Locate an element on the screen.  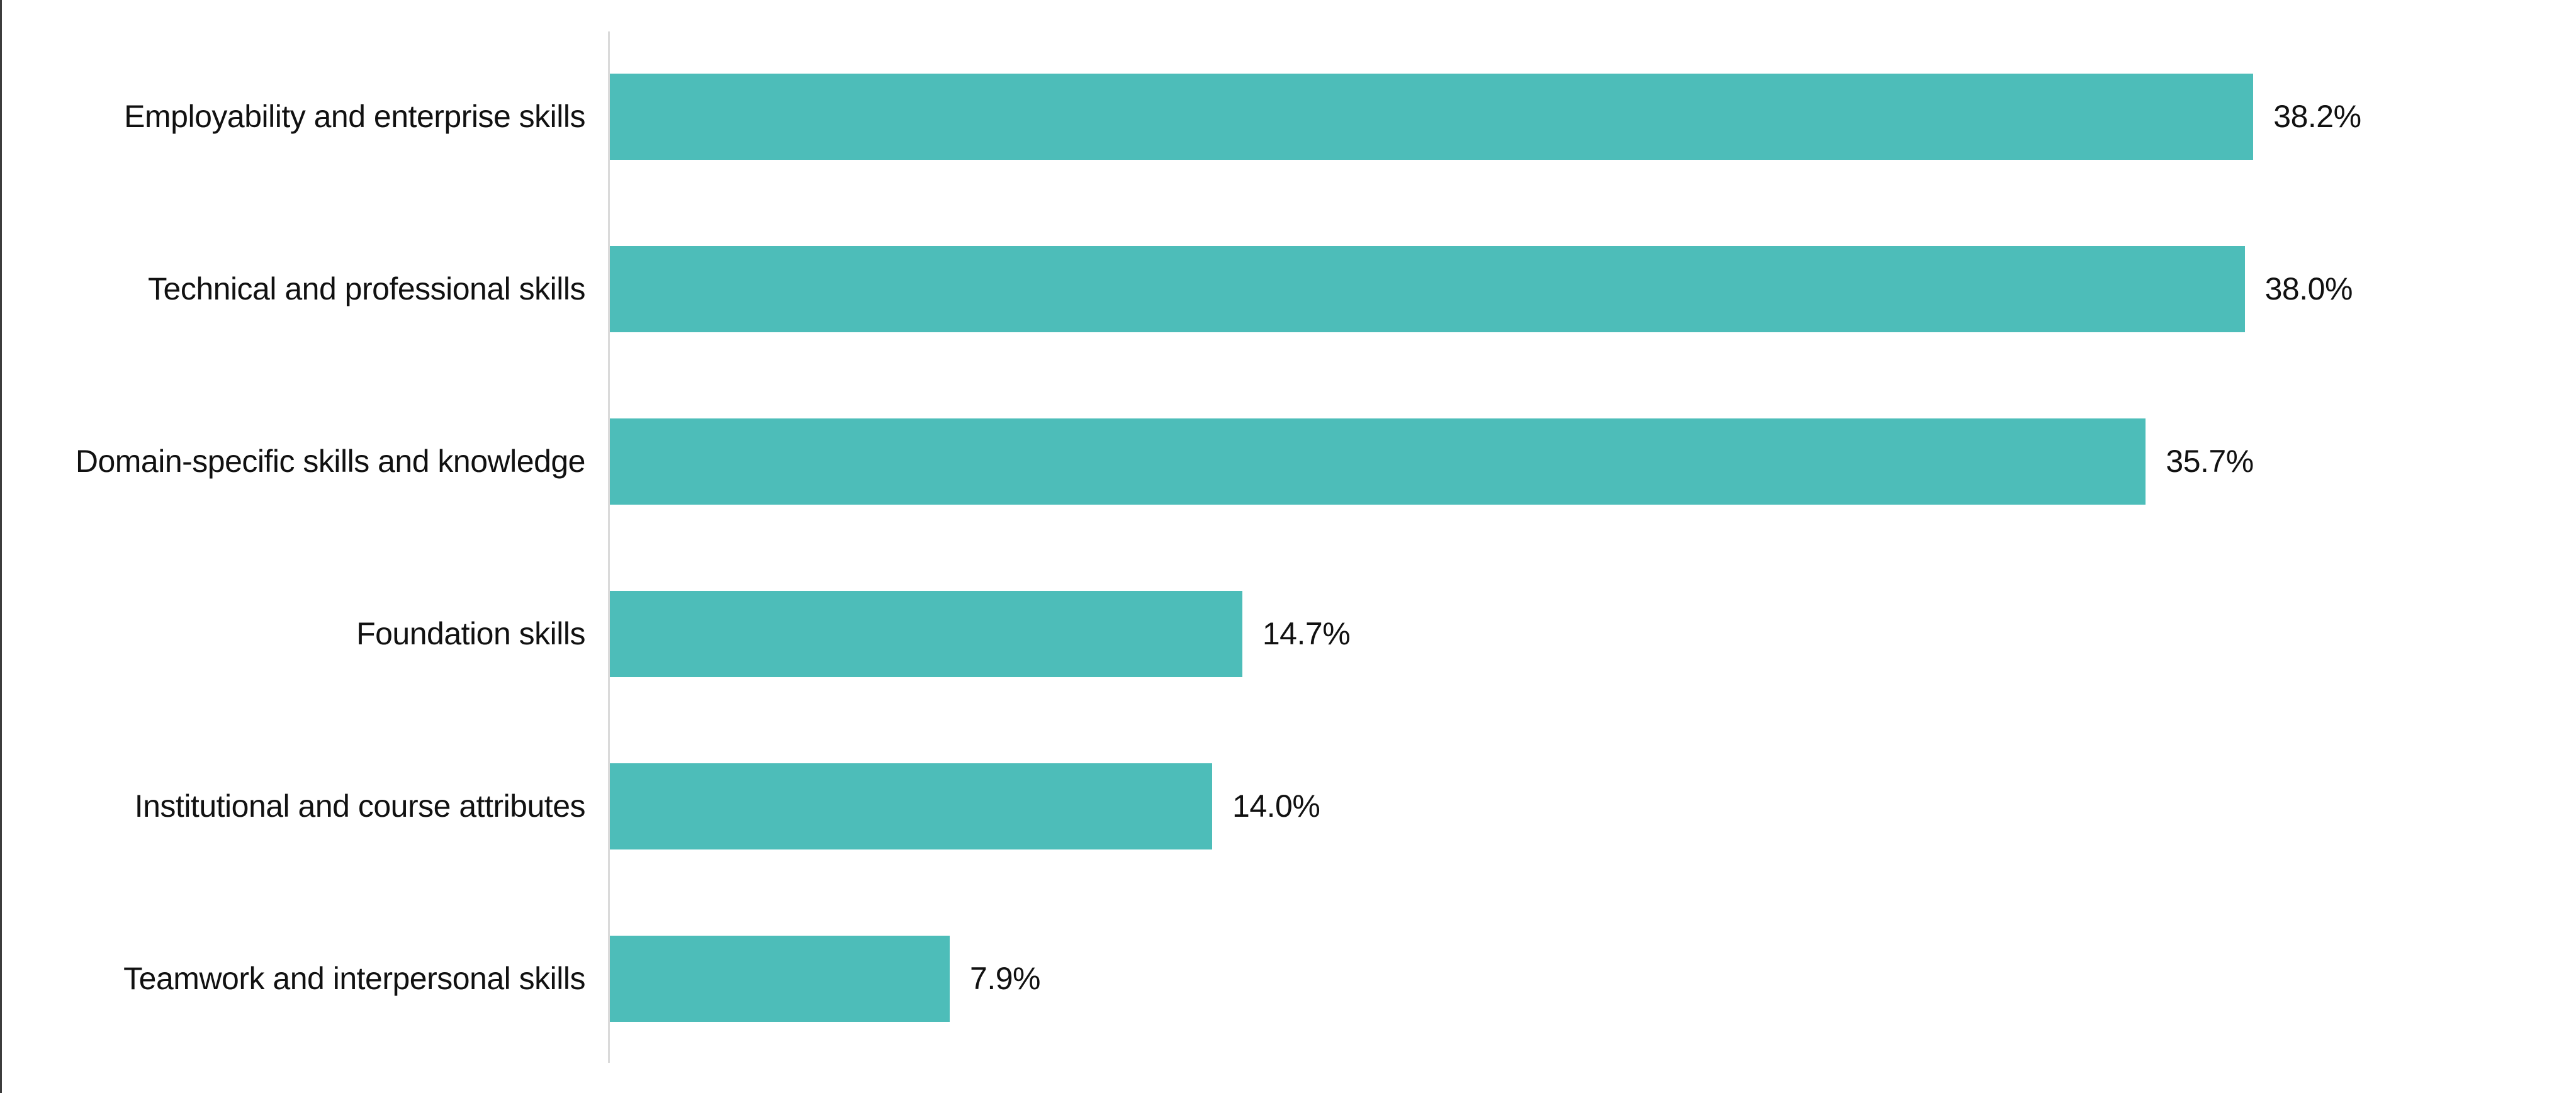
bar-track: 38.0% is located at coordinates (1593, 288).